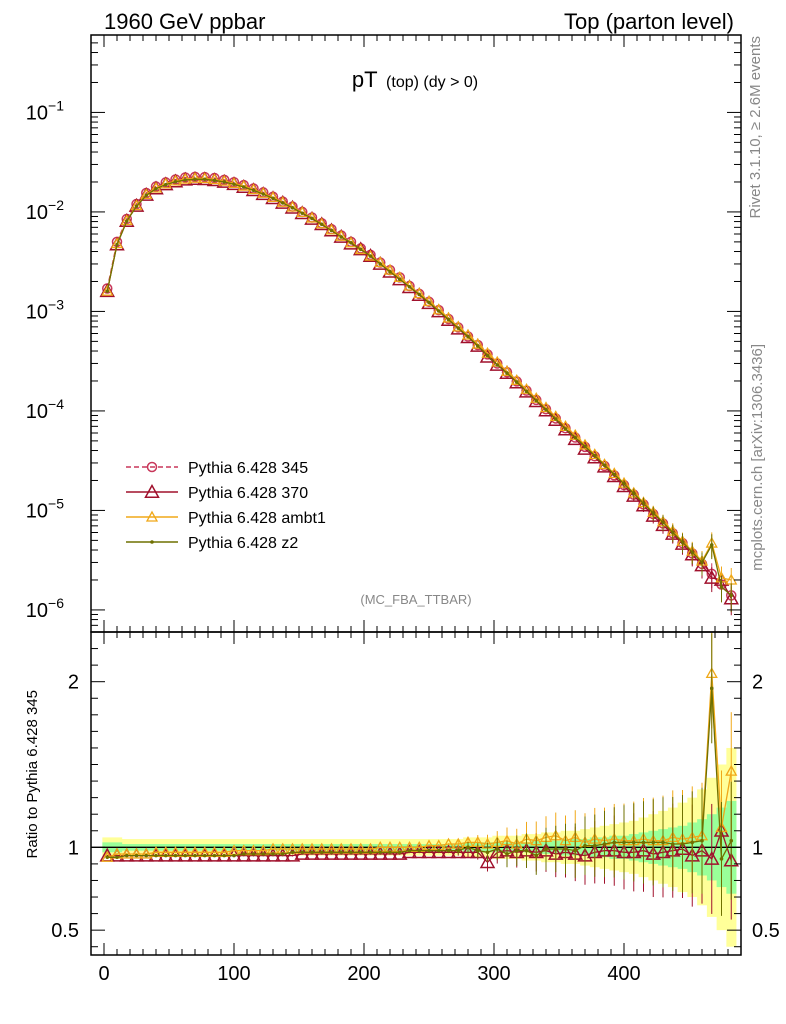 The height and width of the screenshot is (1024, 786). I want to click on ratio-y-tick-label-right: 2, so click(757, 683).